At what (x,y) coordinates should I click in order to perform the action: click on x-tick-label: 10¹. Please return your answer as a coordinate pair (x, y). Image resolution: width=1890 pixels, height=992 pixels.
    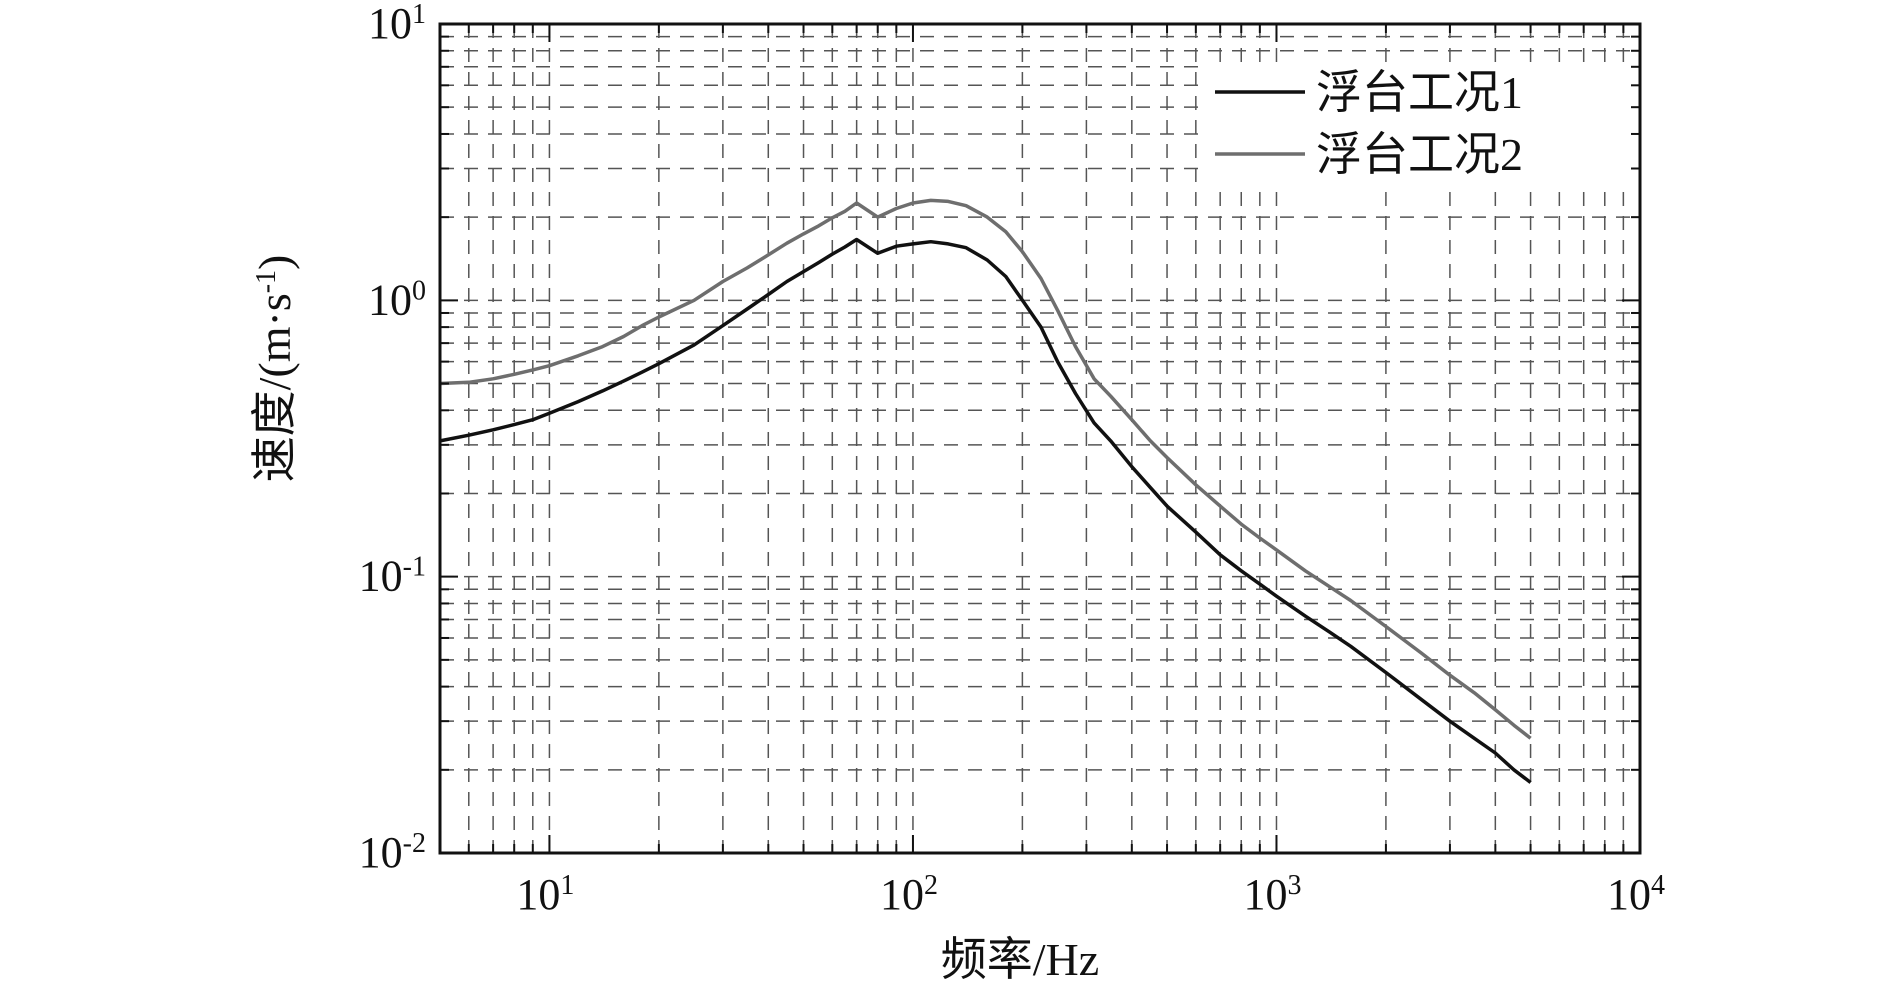
    Looking at the image, I should click on (545, 895).